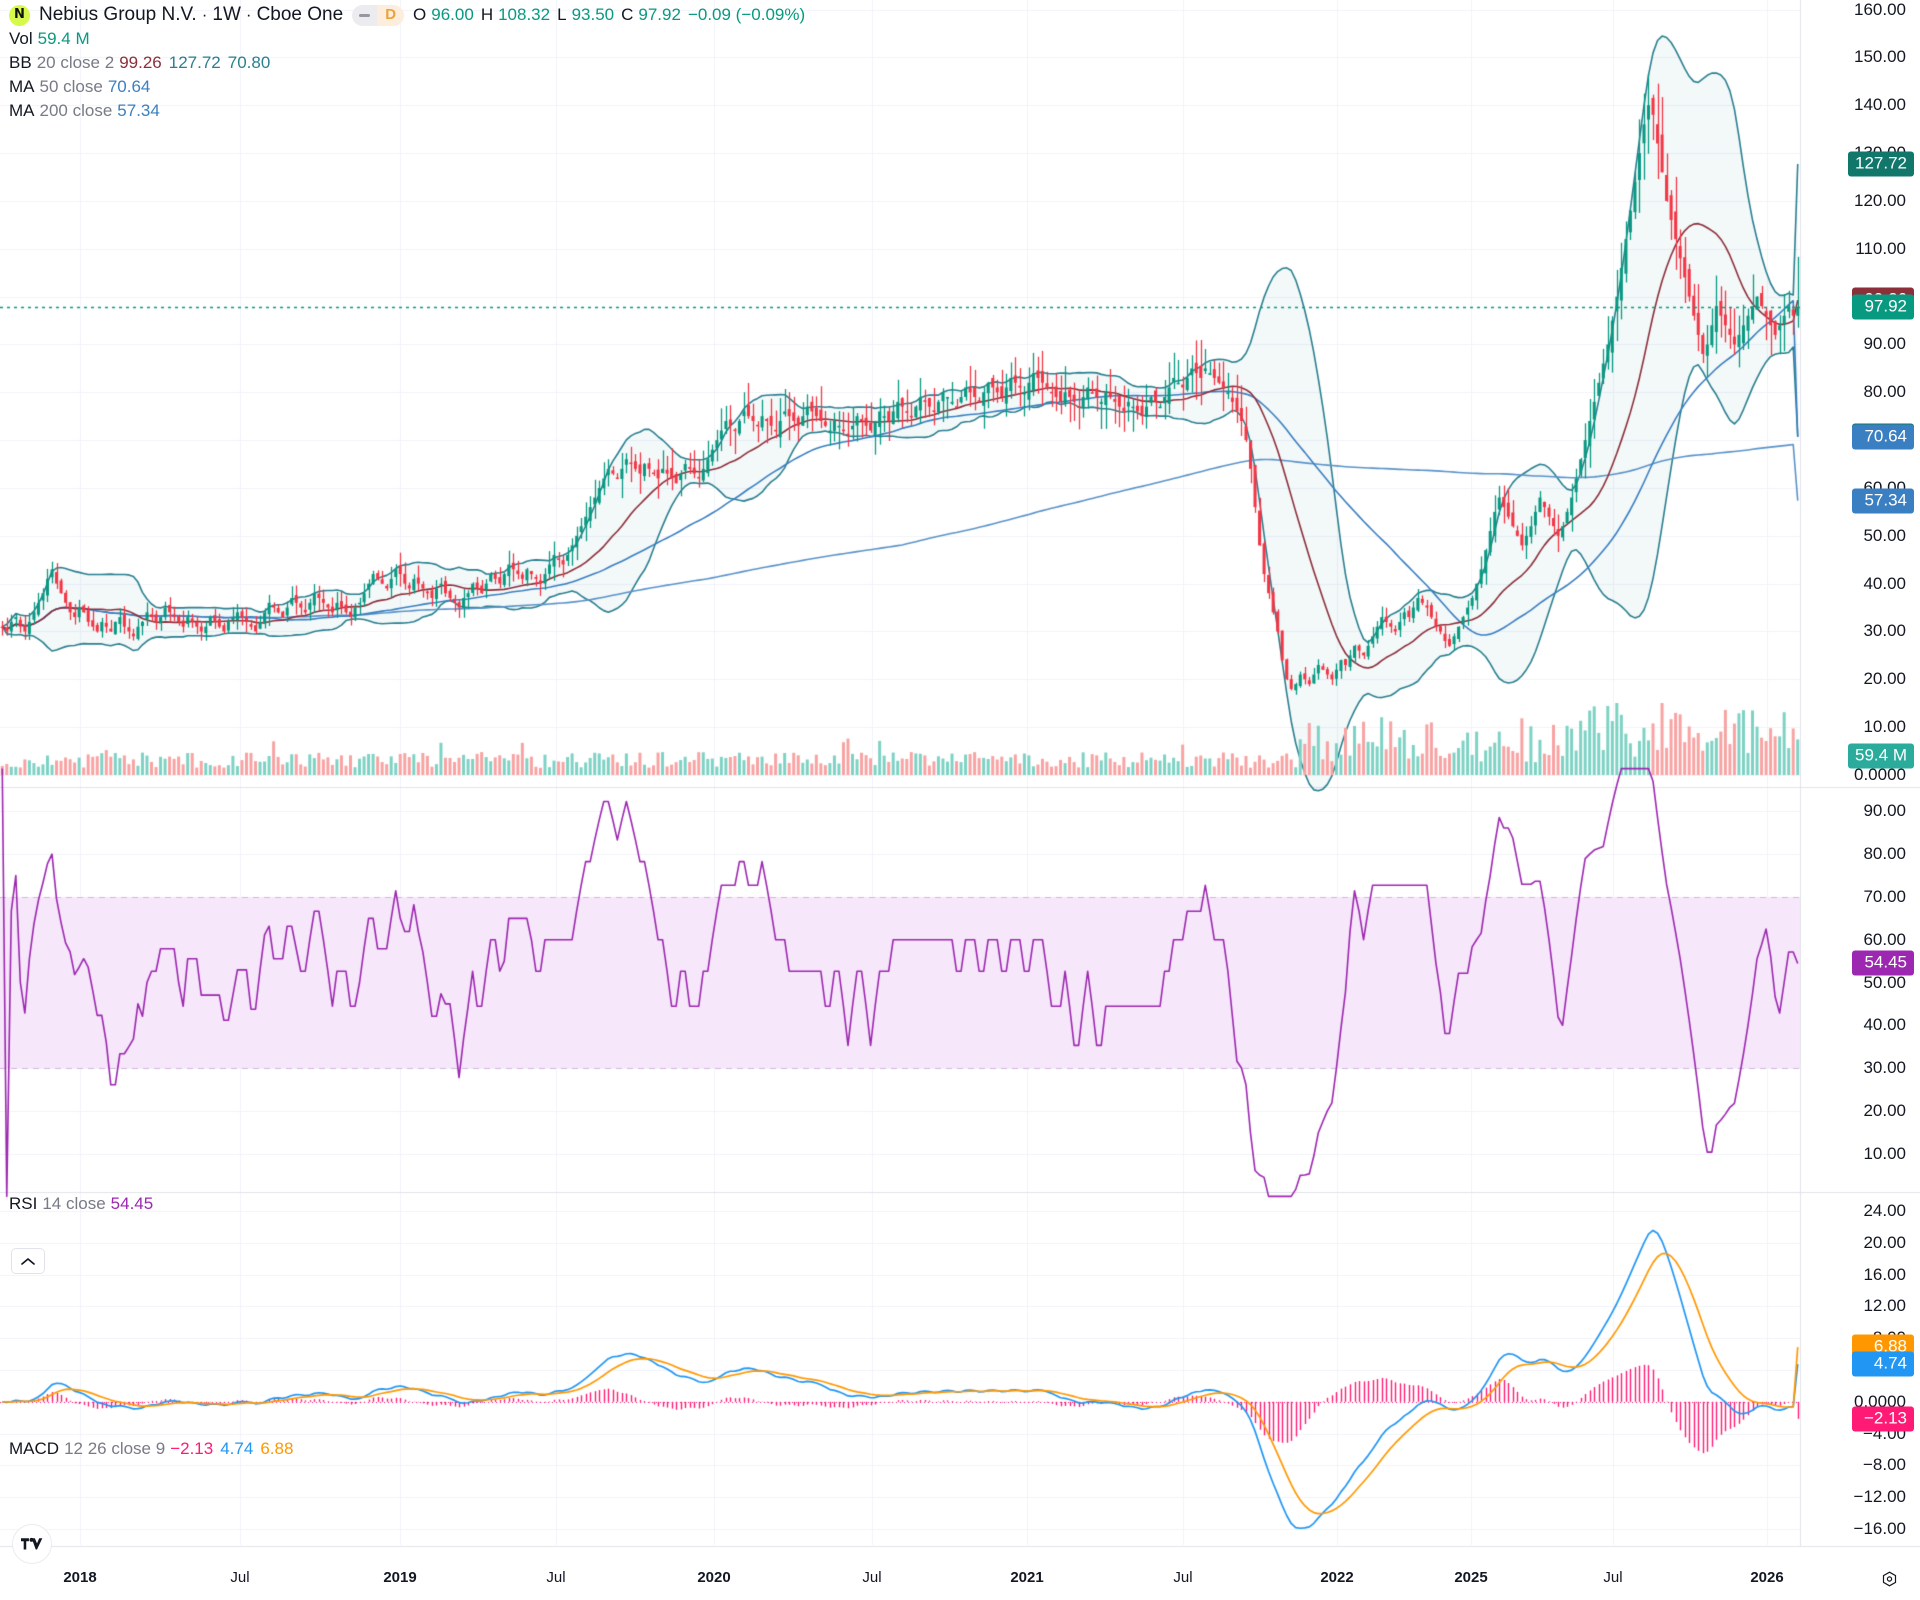 Image resolution: width=1920 pixels, height=1600 pixels. What do you see at coordinates (300, 14) in the screenshot?
I see `exchange-label: Cboe One` at bounding box center [300, 14].